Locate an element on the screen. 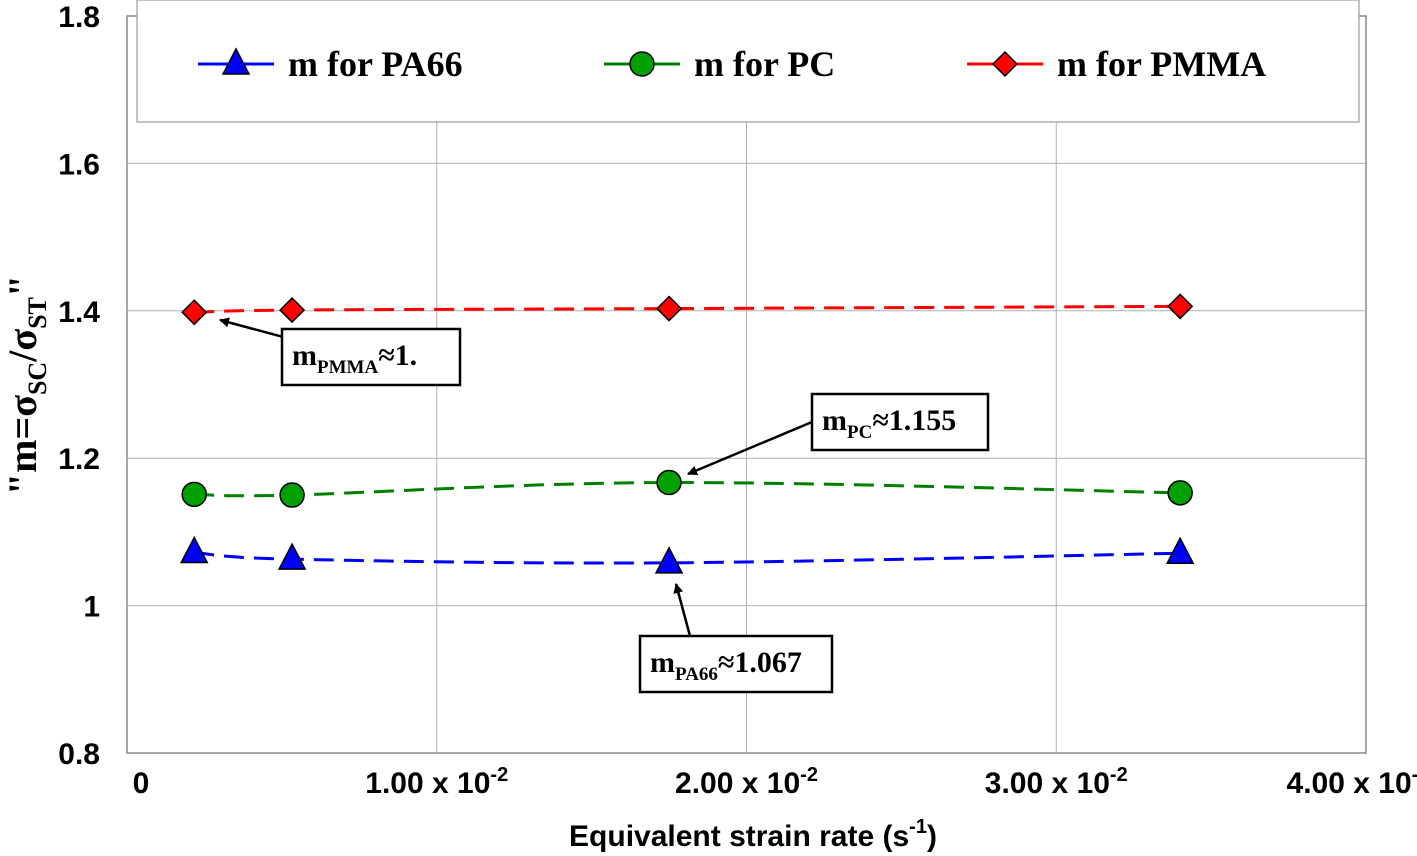  x-tick-base-4: 4.00 x 10 is located at coordinates (1349, 783).